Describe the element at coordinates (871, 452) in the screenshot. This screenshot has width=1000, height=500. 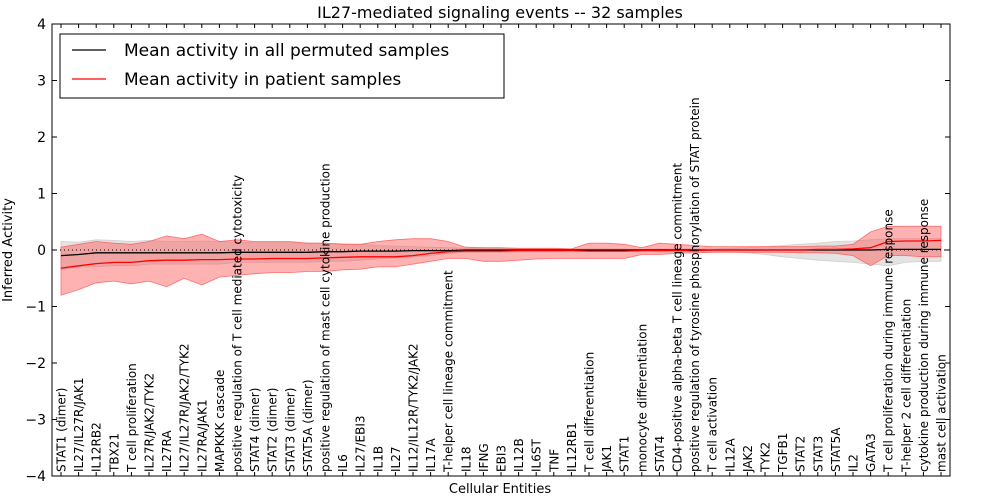
I see `x-tick-label: GATA3` at that location.